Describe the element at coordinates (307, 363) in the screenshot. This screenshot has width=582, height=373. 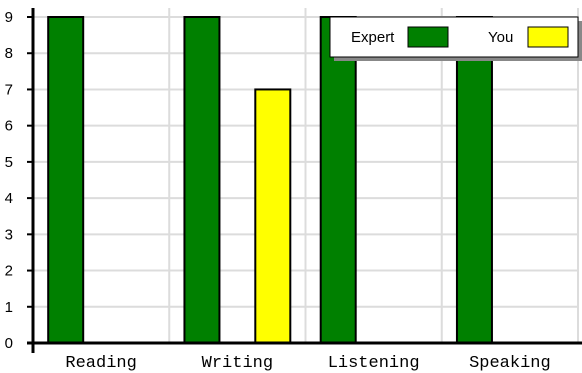
I see `x-axis-ticks: Reading Writing Listening Speaking` at that location.